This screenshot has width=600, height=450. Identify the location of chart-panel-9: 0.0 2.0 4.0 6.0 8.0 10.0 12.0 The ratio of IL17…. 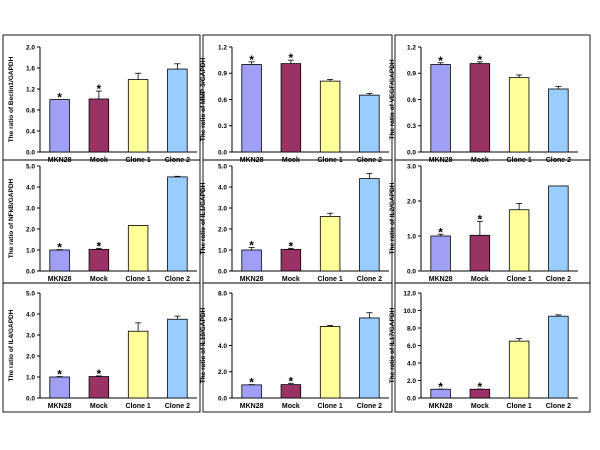
(490, 347).